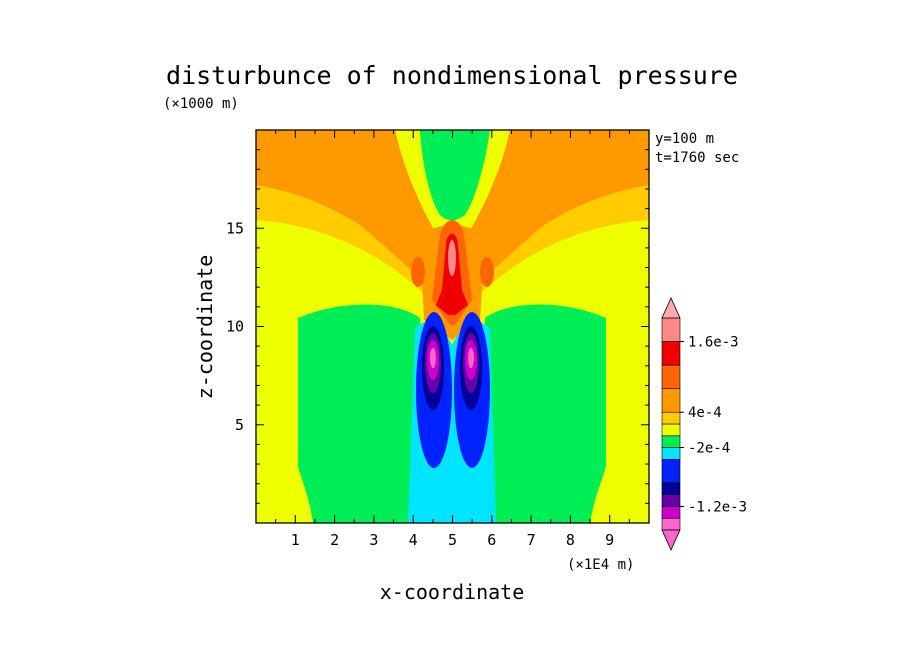 This screenshot has width=904, height=654. What do you see at coordinates (697, 158) in the screenshot?
I see `annotation-t: t=1760 sec` at bounding box center [697, 158].